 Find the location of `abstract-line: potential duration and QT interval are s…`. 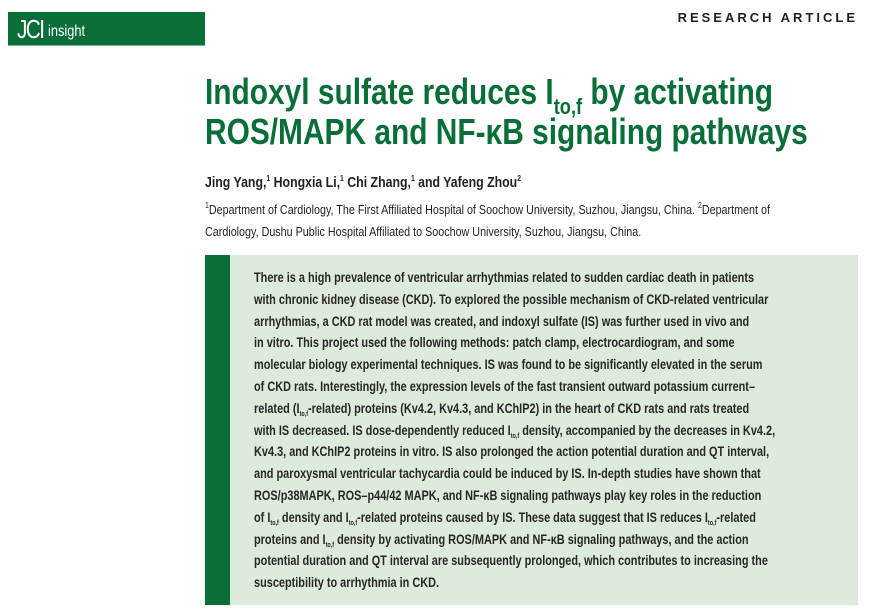

abstract-line: potential duration and QT interval are s… is located at coordinates (514, 561).